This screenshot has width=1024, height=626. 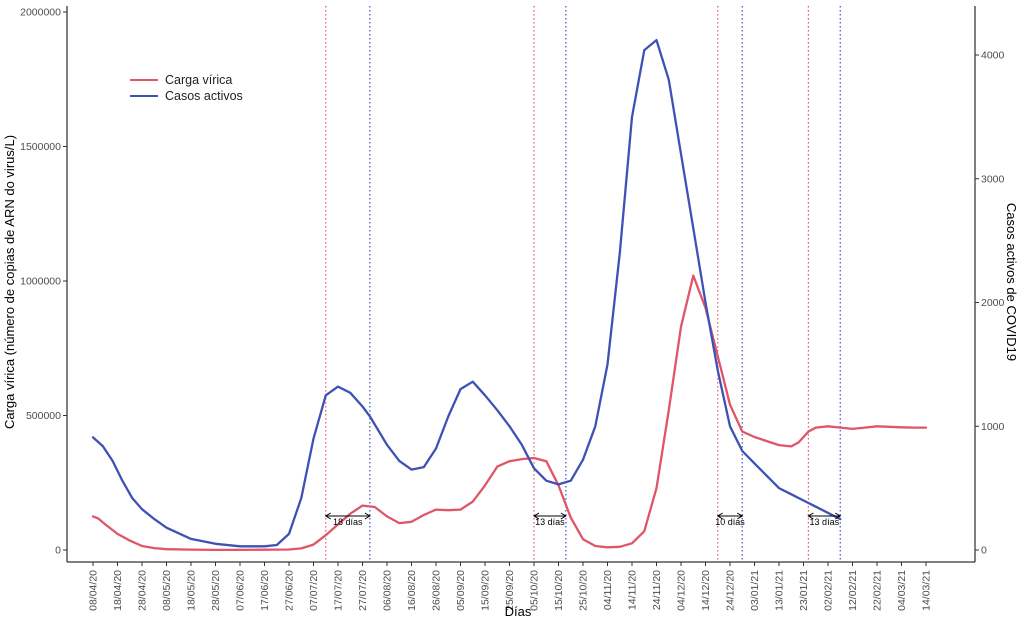 I want to click on x-axis-tick-label: 17/06/20, so click(x=265, y=590).